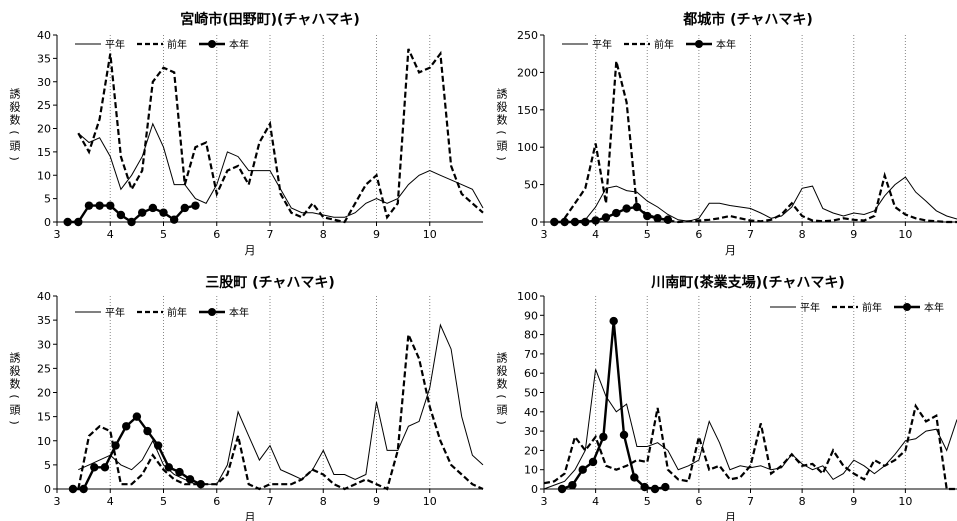 The height and width of the screenshot is (521, 957). I want to click on y-axis-label: 誘殺数 (頭), so click(14, 124).